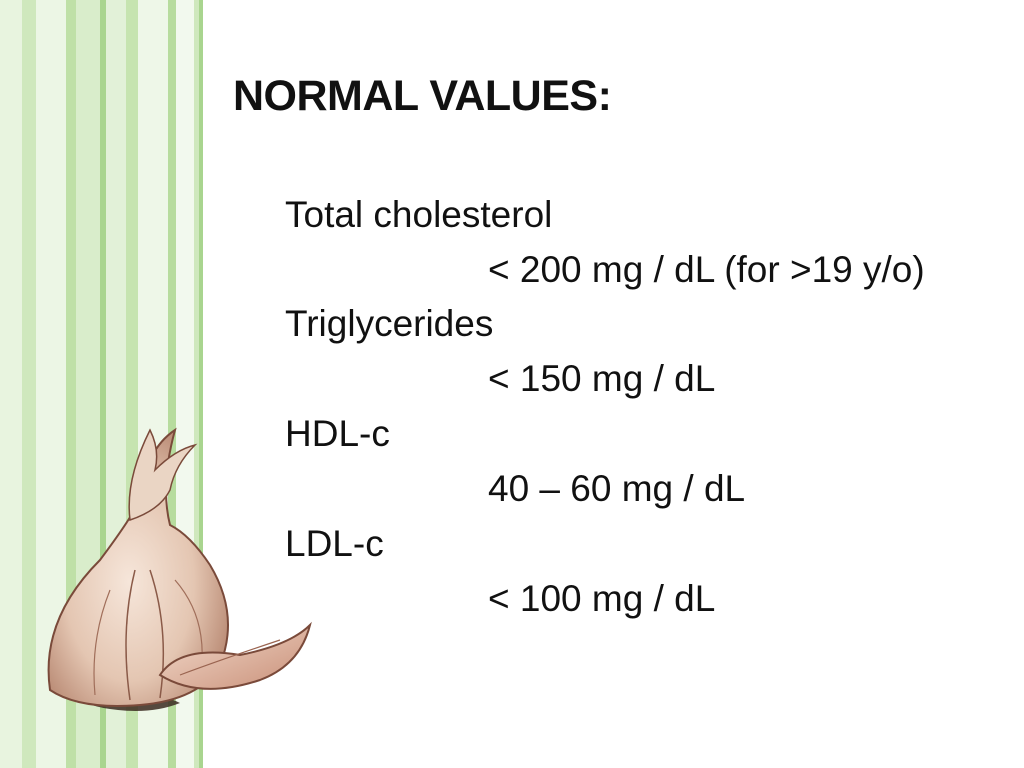 The width and height of the screenshot is (1024, 768). I want to click on entry-value-hdl-c: 40 – 60 mg / dL, so click(617, 488).